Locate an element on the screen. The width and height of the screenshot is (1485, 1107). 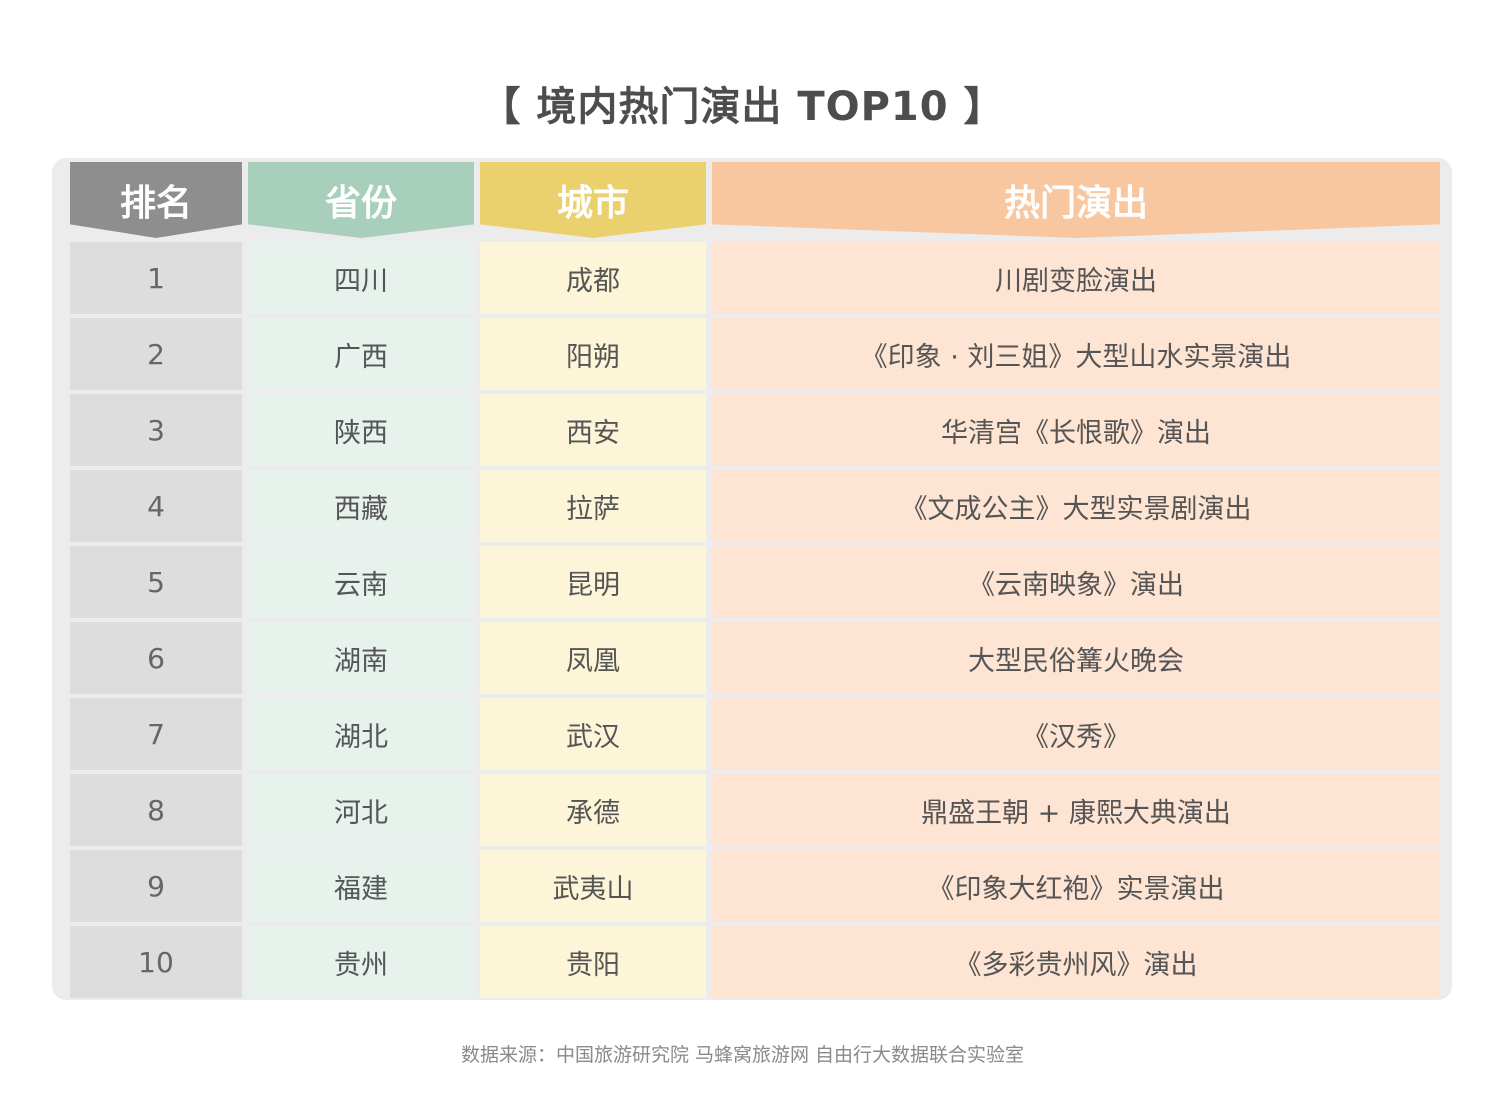
province-cell: 湖南 is located at coordinates (361, 658).